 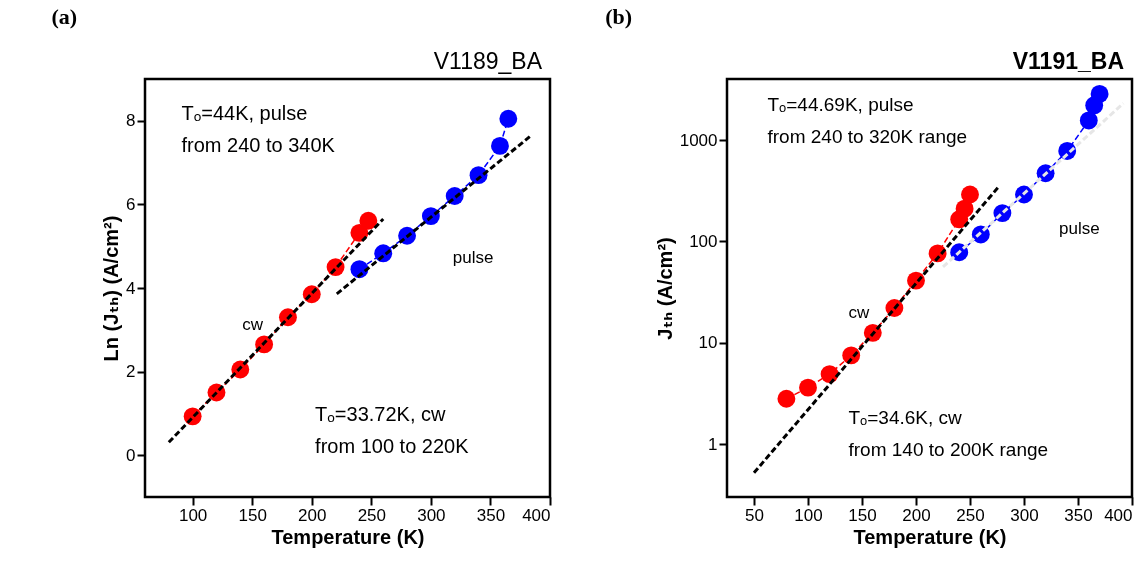 I want to click on y-axis-title: Jₜₕ (A/cm²), so click(x=664, y=288).